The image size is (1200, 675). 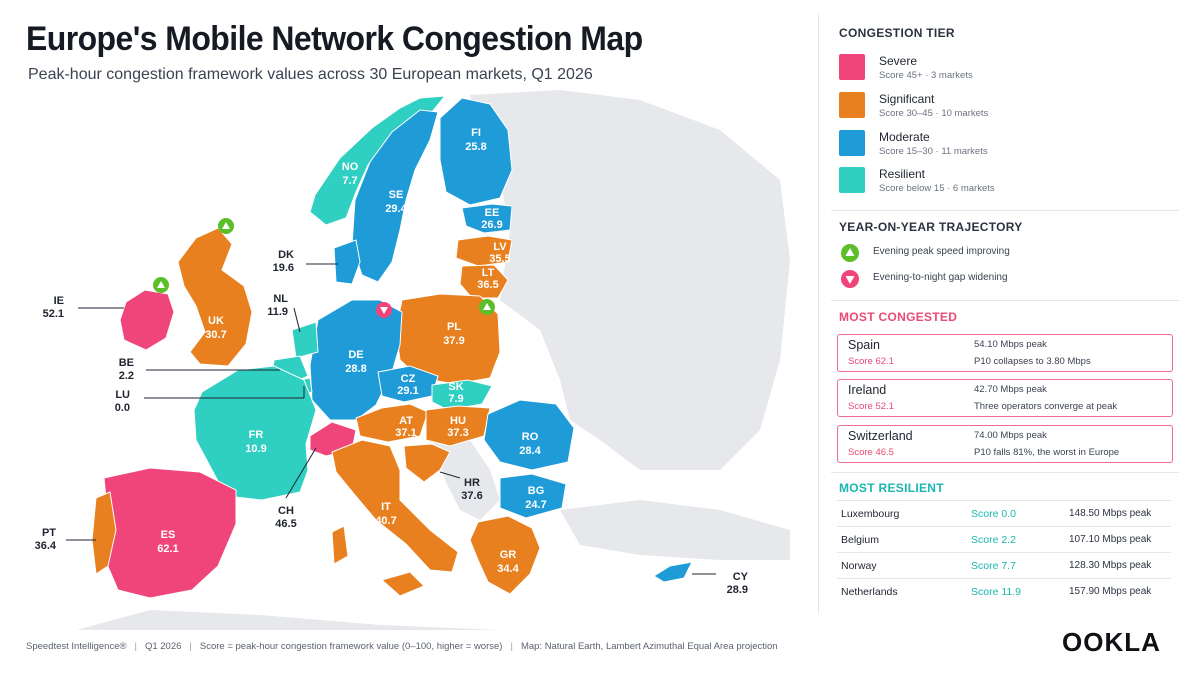 What do you see at coordinates (53, 314) in the screenshot?
I see `callout-ie-score: 52.1` at bounding box center [53, 314].